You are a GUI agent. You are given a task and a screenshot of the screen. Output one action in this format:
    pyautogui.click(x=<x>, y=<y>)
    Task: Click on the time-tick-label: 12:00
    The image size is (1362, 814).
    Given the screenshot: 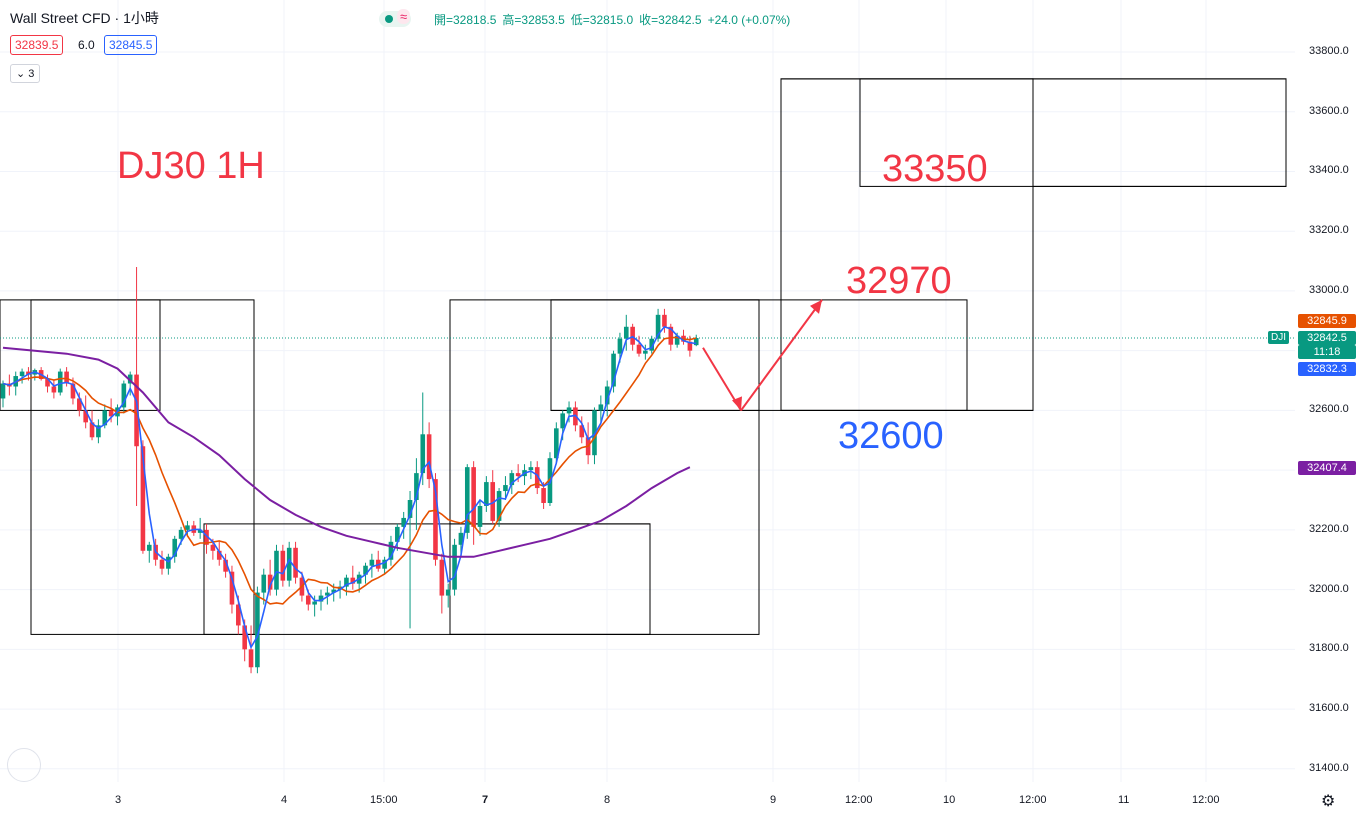 What is the action you would take?
    pyautogui.click(x=1206, y=800)
    